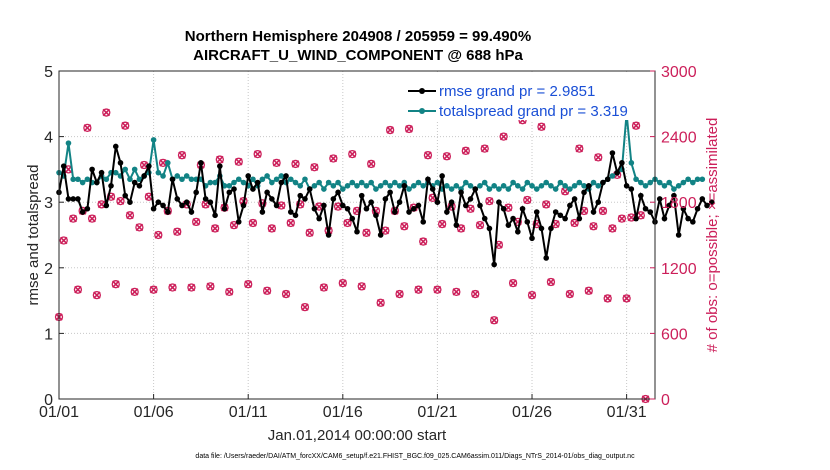 The width and height of the screenshot is (830, 470). I want to click on legend-label-rmse: rmse grand pr = 2.9851, so click(517, 91).